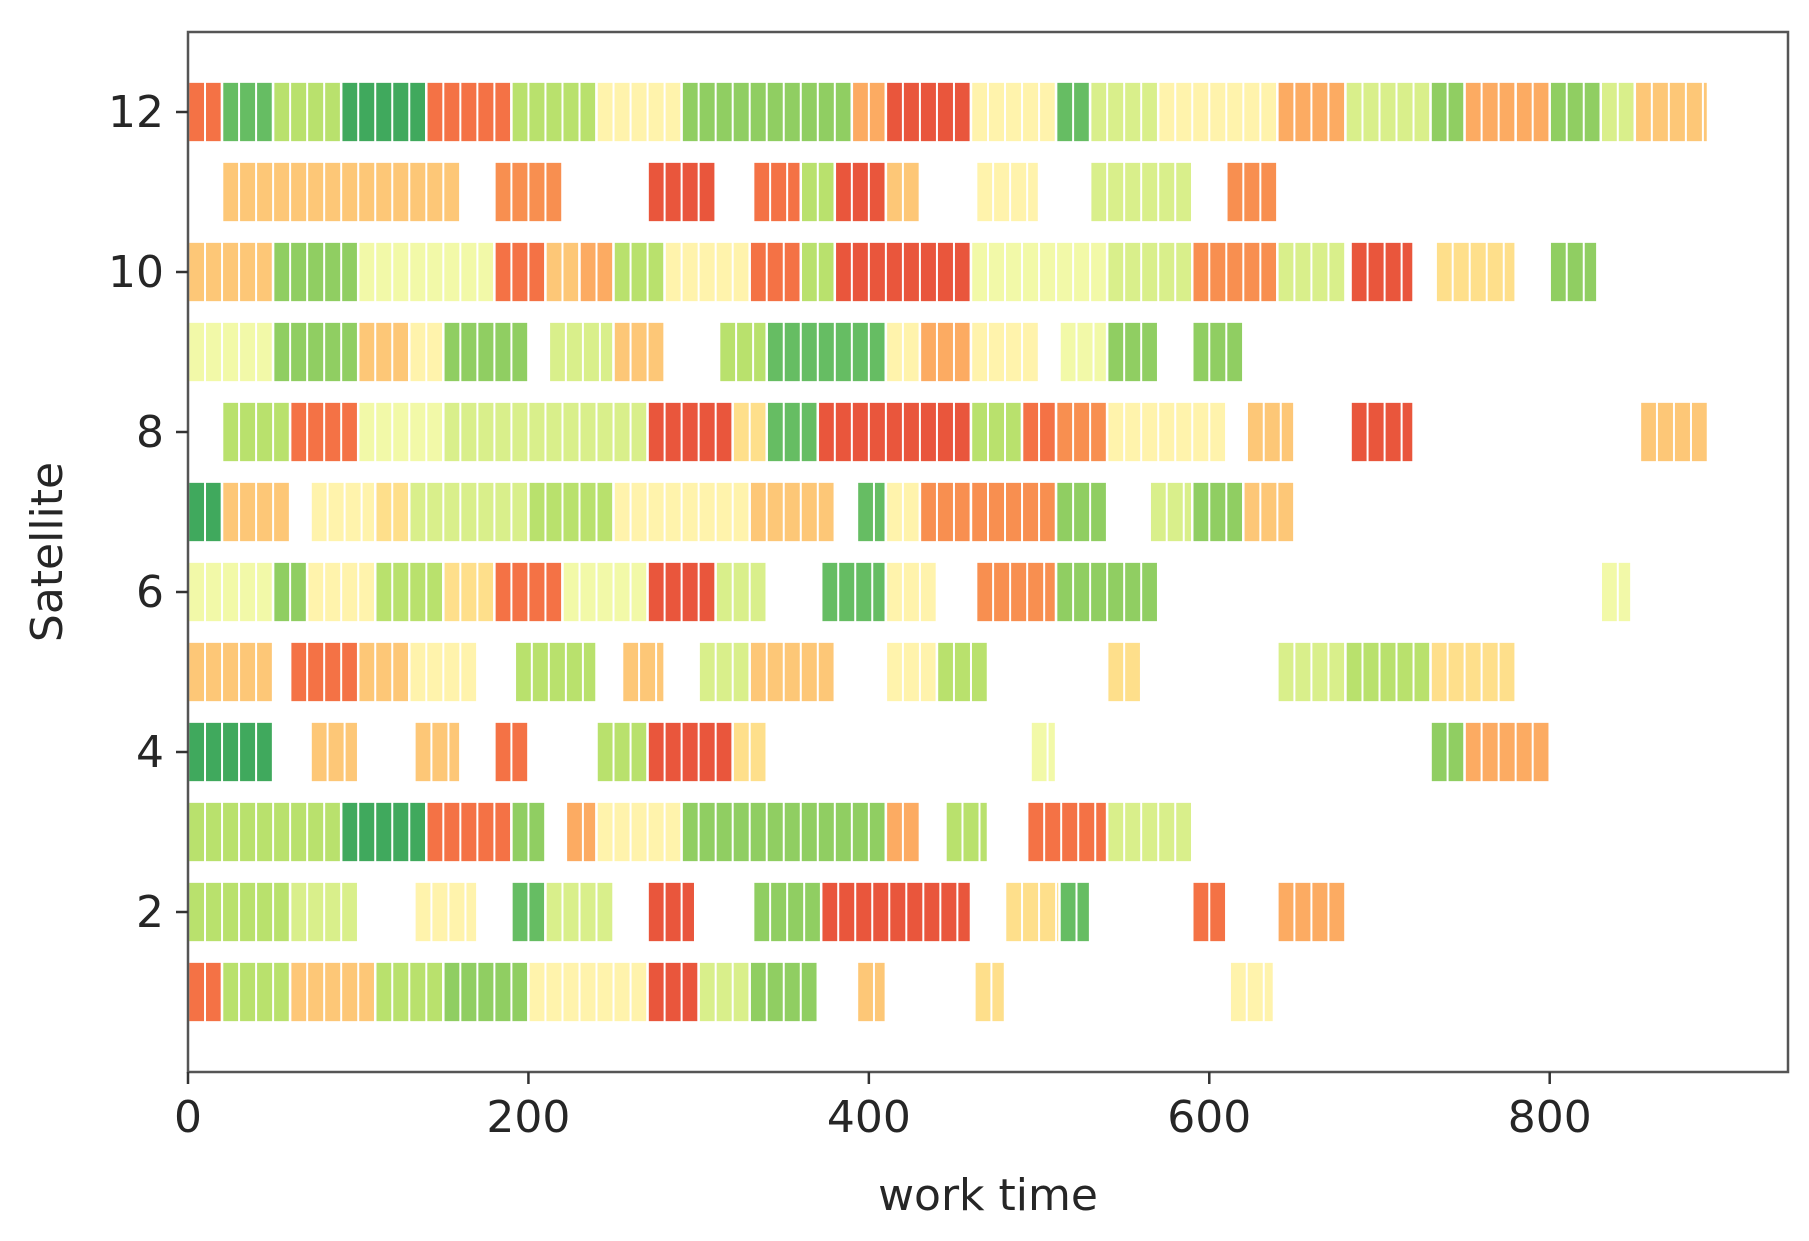 The image size is (1809, 1241). What do you see at coordinates (883, 1107) in the screenshot?
I see `x-axis: 0 200 400 600 800` at bounding box center [883, 1107].